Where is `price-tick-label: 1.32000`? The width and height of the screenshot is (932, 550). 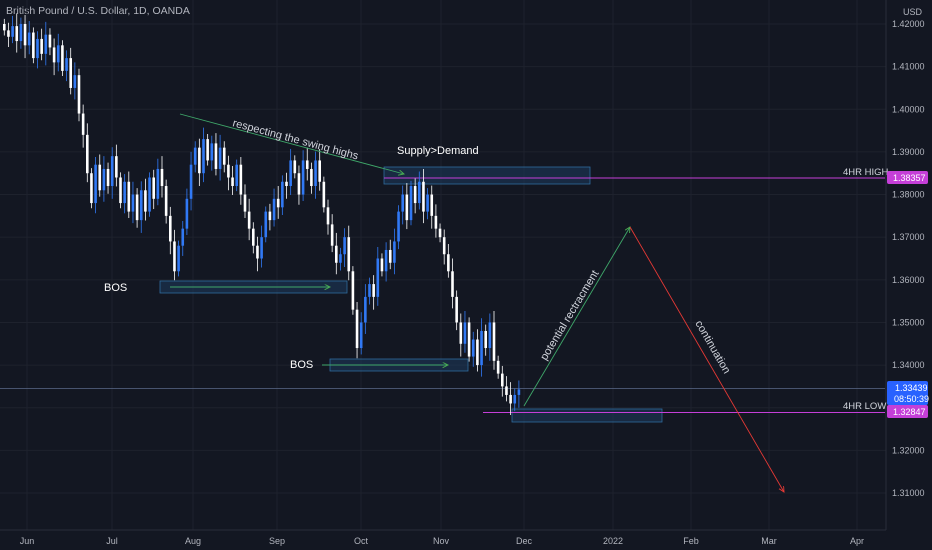
price-tick-label: 1.32000 is located at coordinates (908, 450).